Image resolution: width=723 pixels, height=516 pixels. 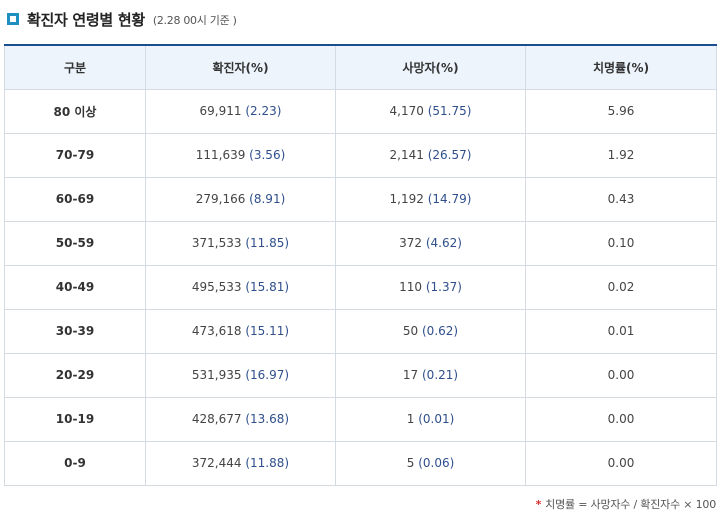 What do you see at coordinates (430, 67) in the screenshot?
I see `column-header-deaths: 사망자(%)` at bounding box center [430, 67].